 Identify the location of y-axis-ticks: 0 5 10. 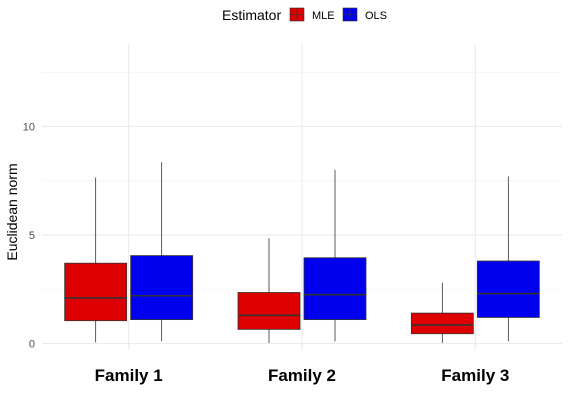
(29, 235).